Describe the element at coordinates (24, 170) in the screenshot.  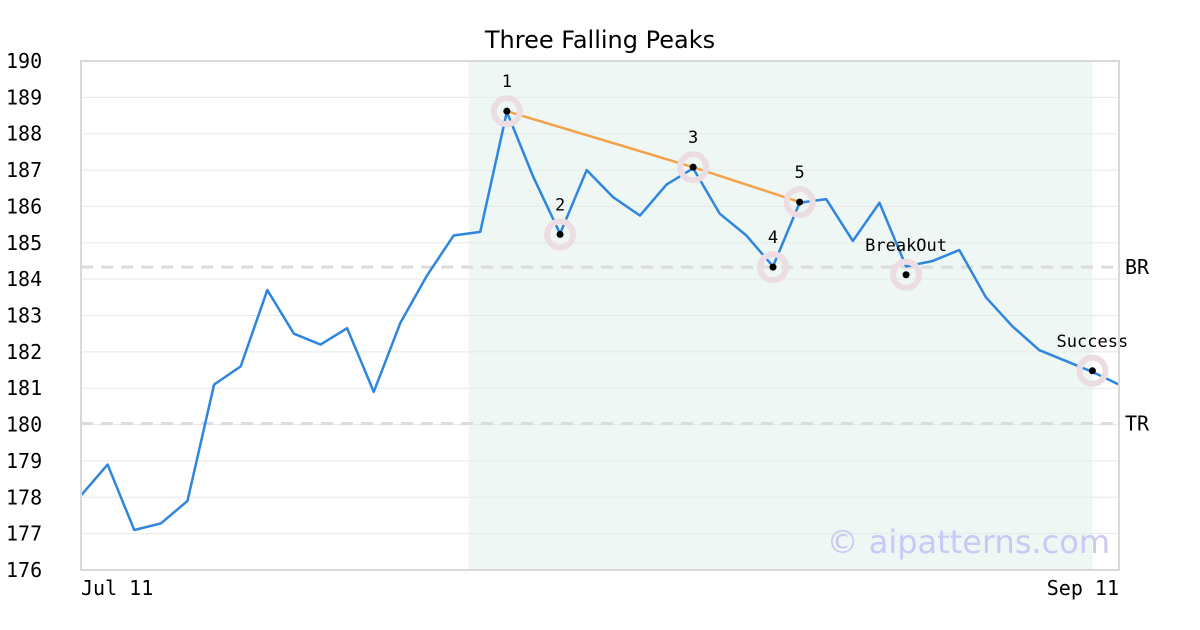
I see `y-tick-label: 187` at that location.